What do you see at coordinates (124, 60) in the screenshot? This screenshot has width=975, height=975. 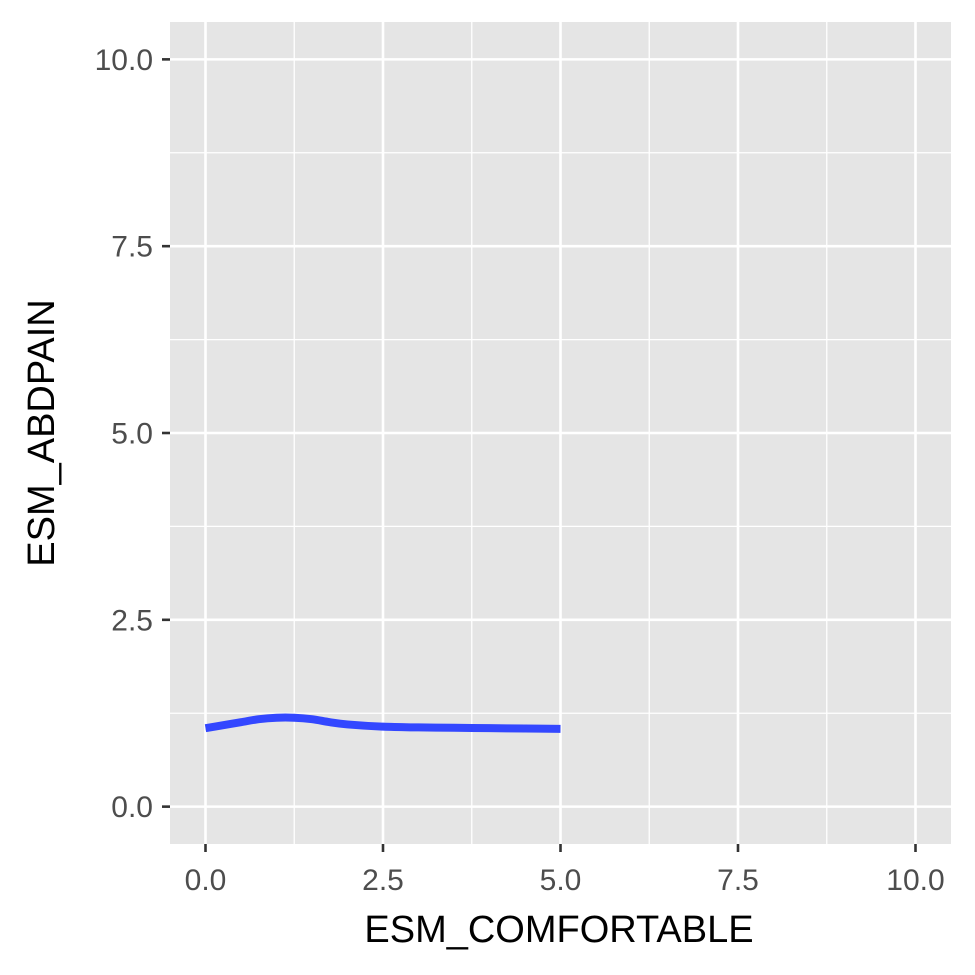 I see `y-tick-label: 10.0` at bounding box center [124, 60].